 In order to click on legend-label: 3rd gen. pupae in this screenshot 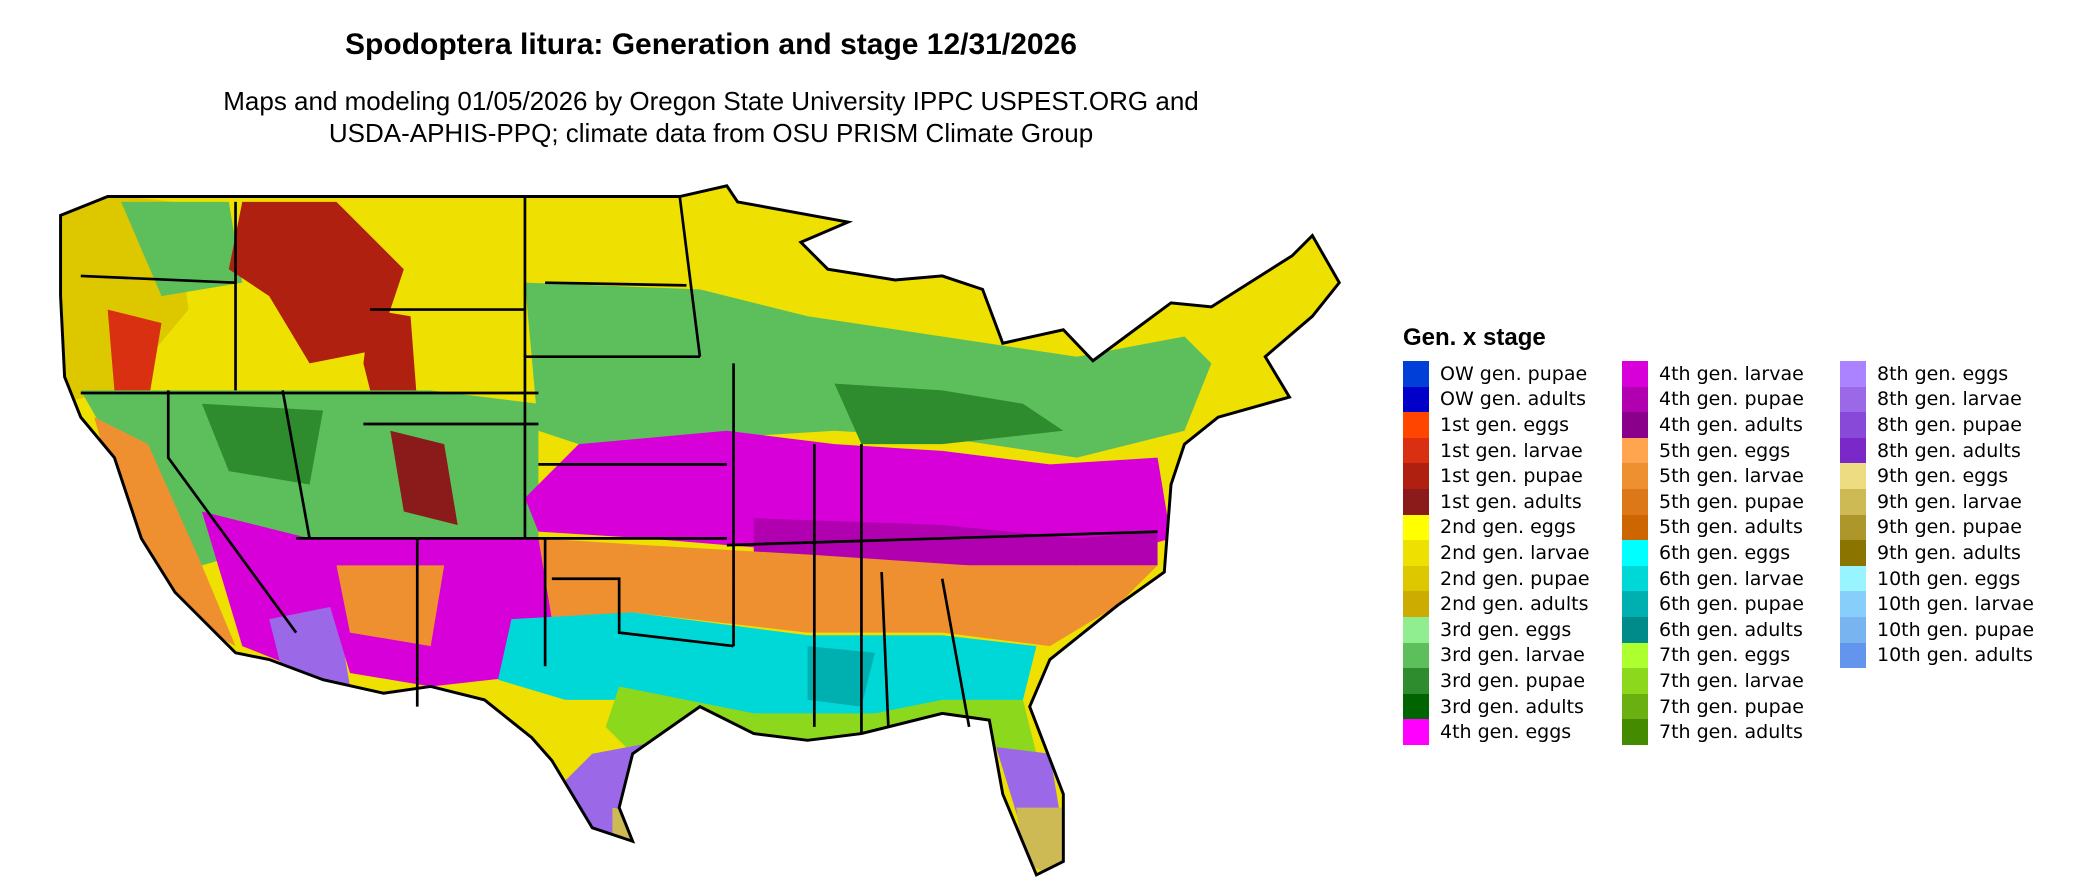, I will do `click(1513, 680)`.